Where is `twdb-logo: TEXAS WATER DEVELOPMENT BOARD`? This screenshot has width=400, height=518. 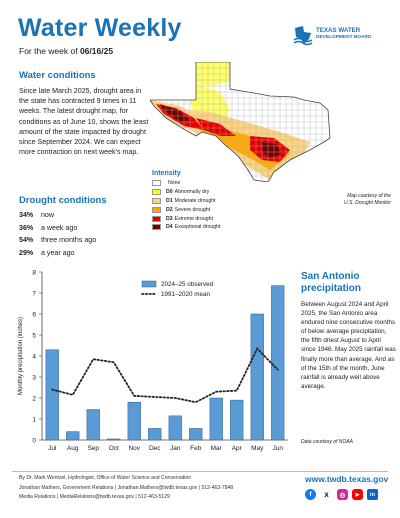 twdb-logo: TEXAS WATER DEVELOPMENT BOARD is located at coordinates (339, 36).